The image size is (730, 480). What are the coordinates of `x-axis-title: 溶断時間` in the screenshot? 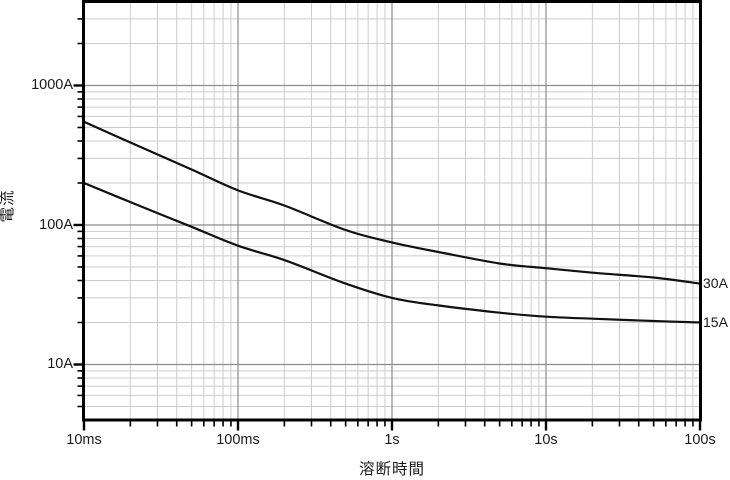 It's located at (391, 469).